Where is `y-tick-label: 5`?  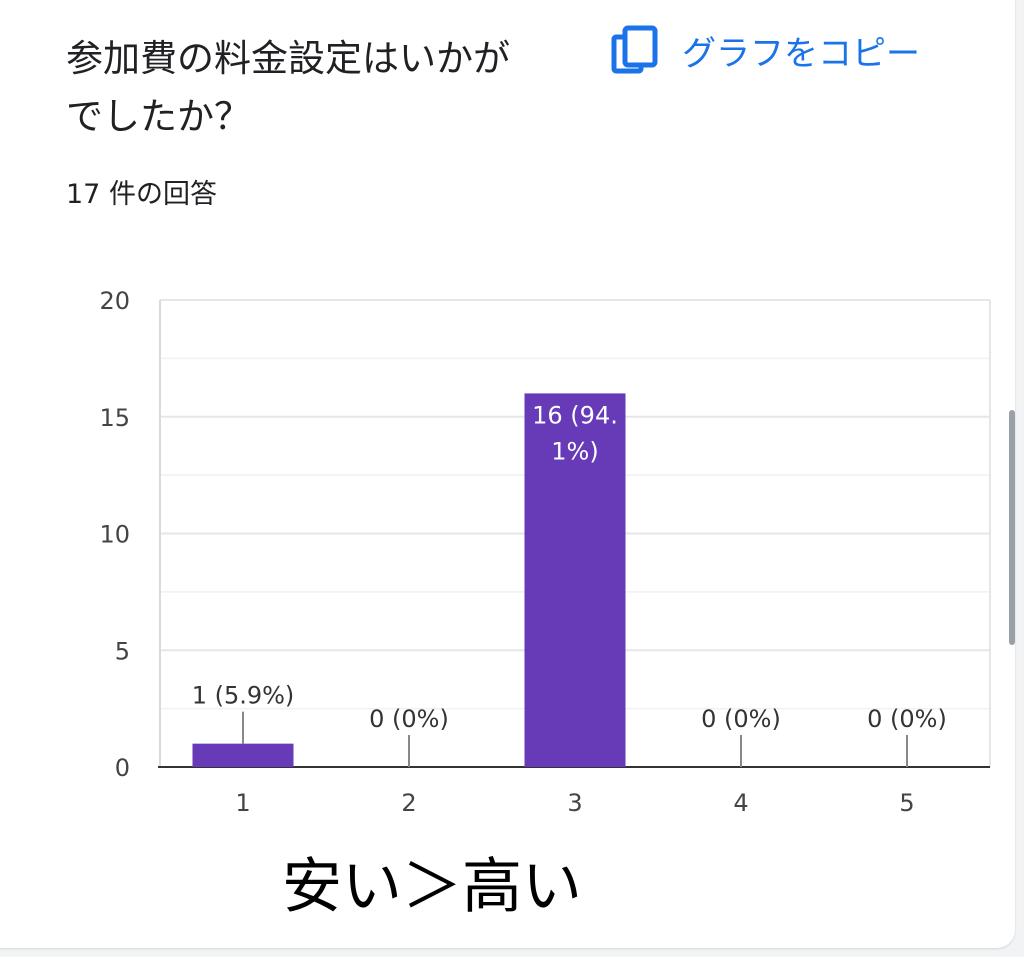 y-tick-label: 5 is located at coordinates (122, 651).